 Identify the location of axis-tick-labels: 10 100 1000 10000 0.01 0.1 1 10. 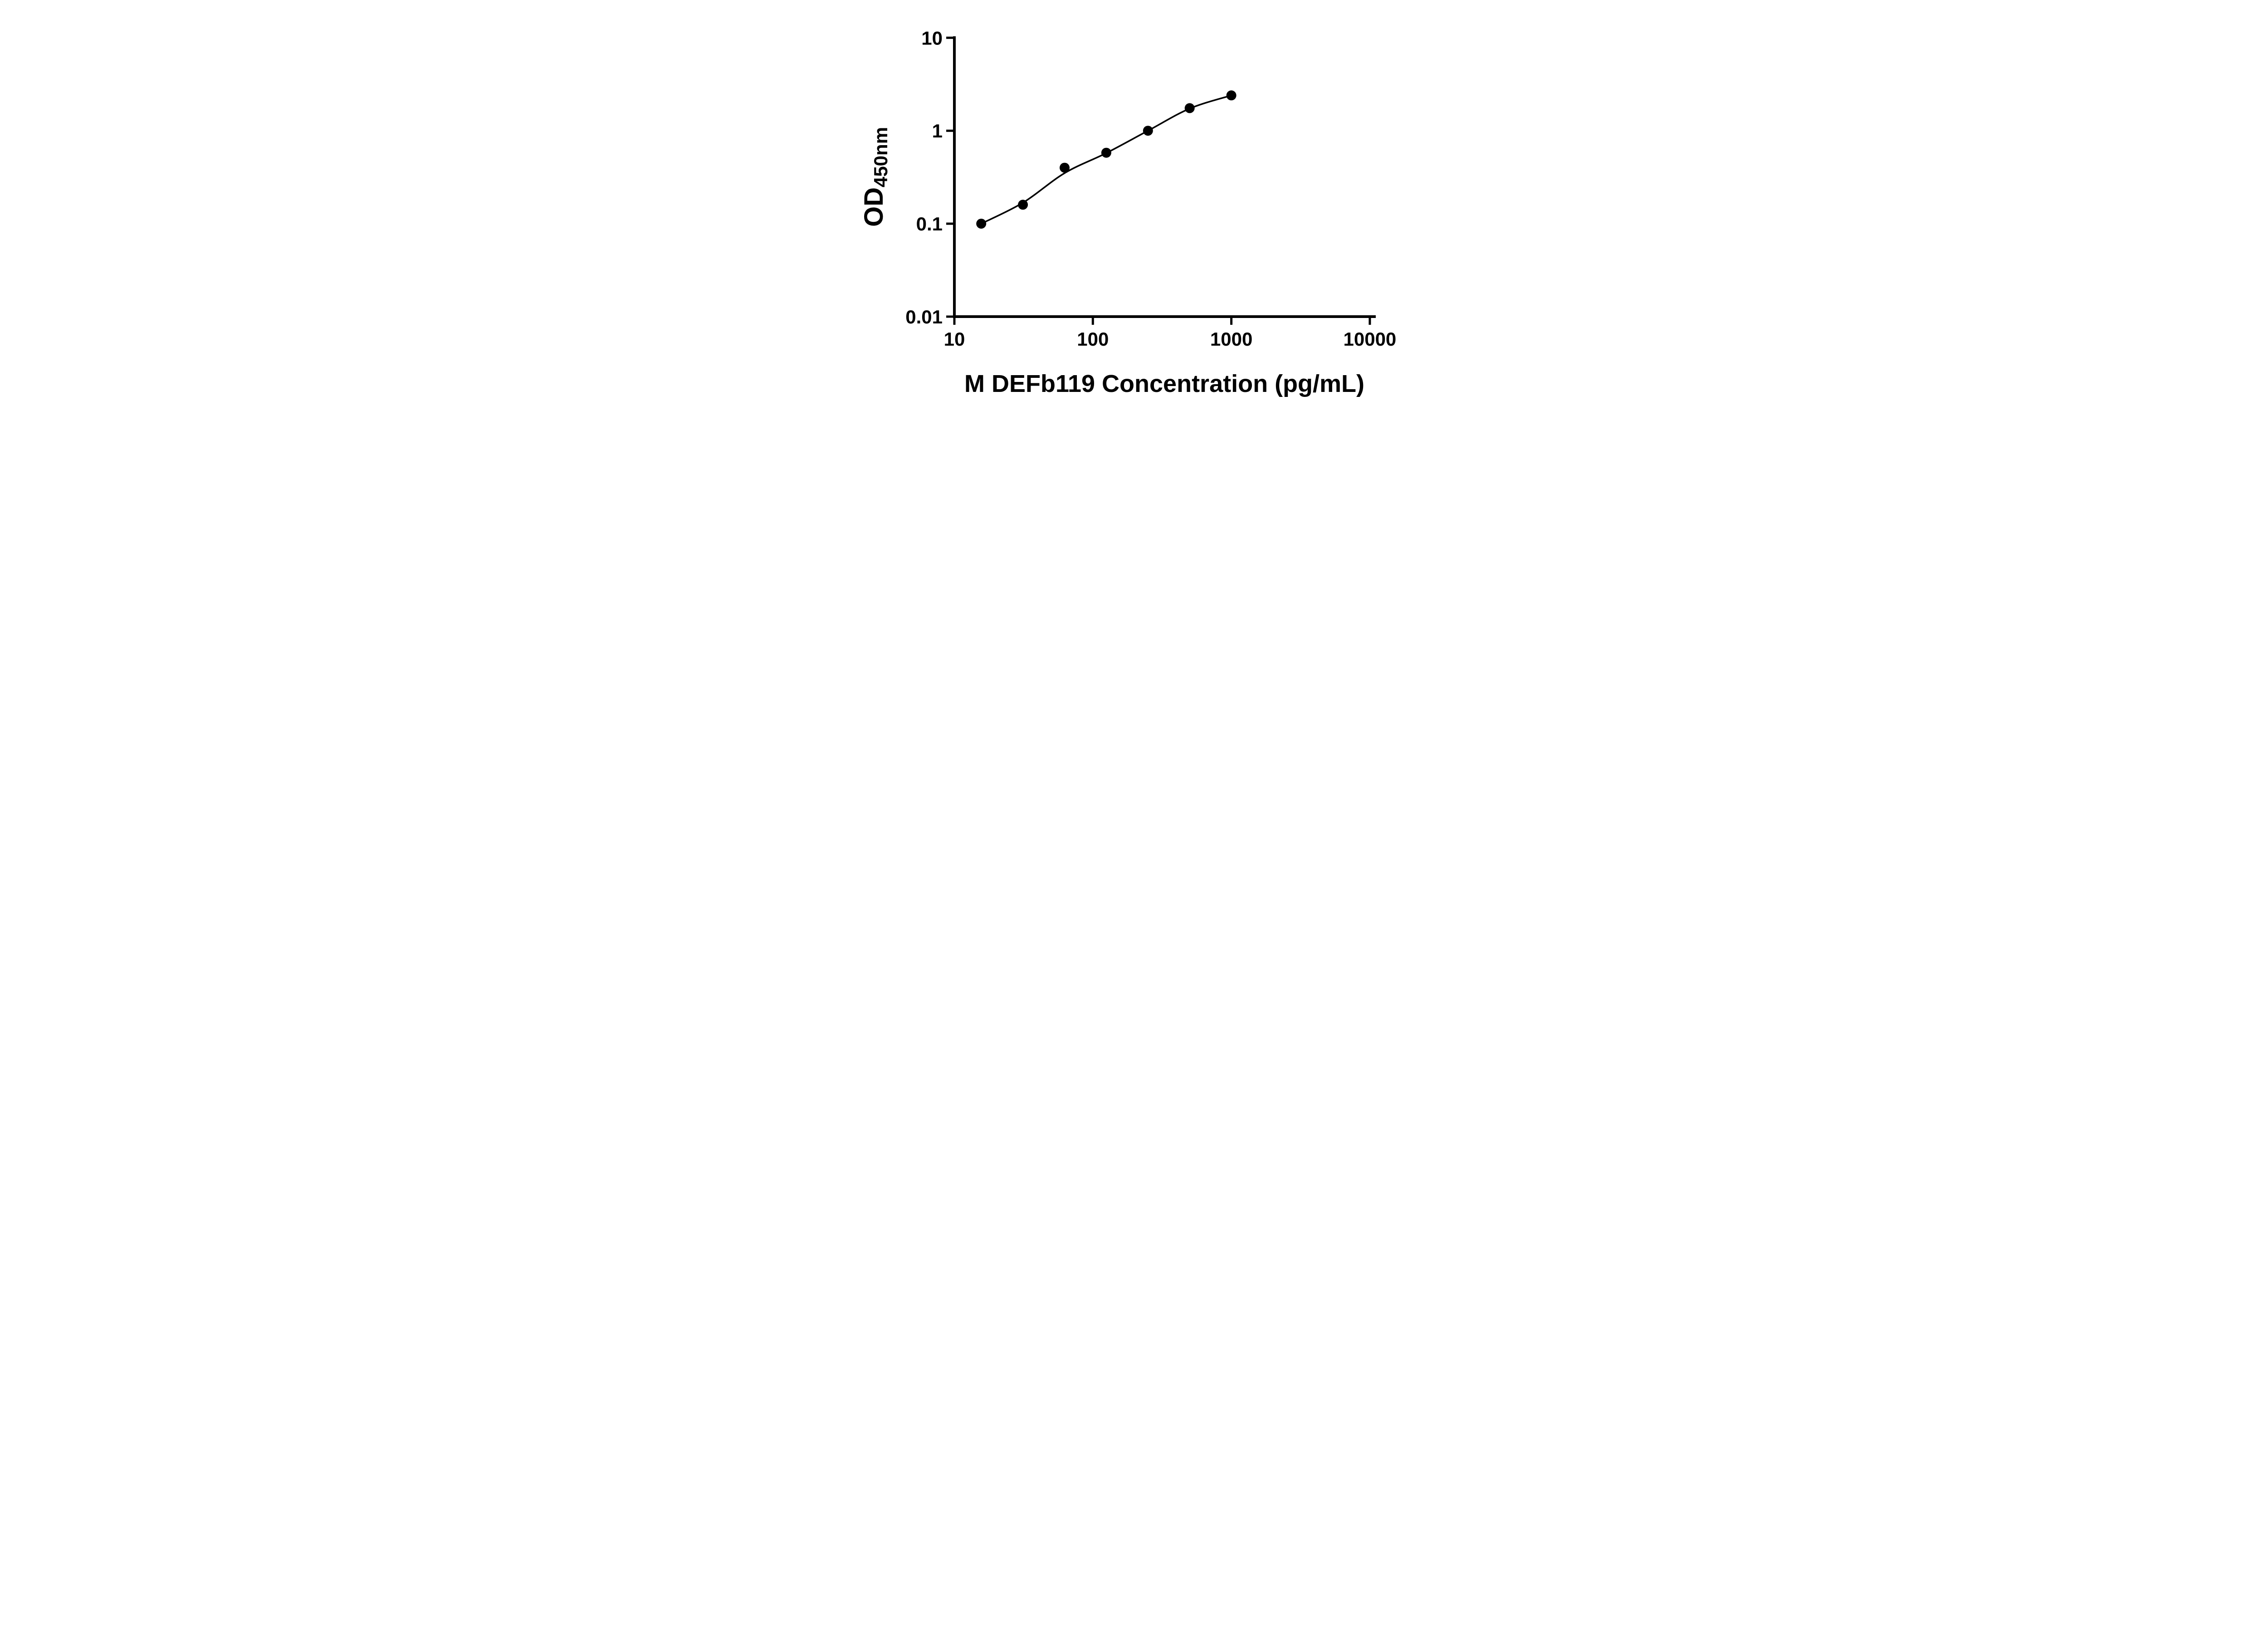
(1151, 188).